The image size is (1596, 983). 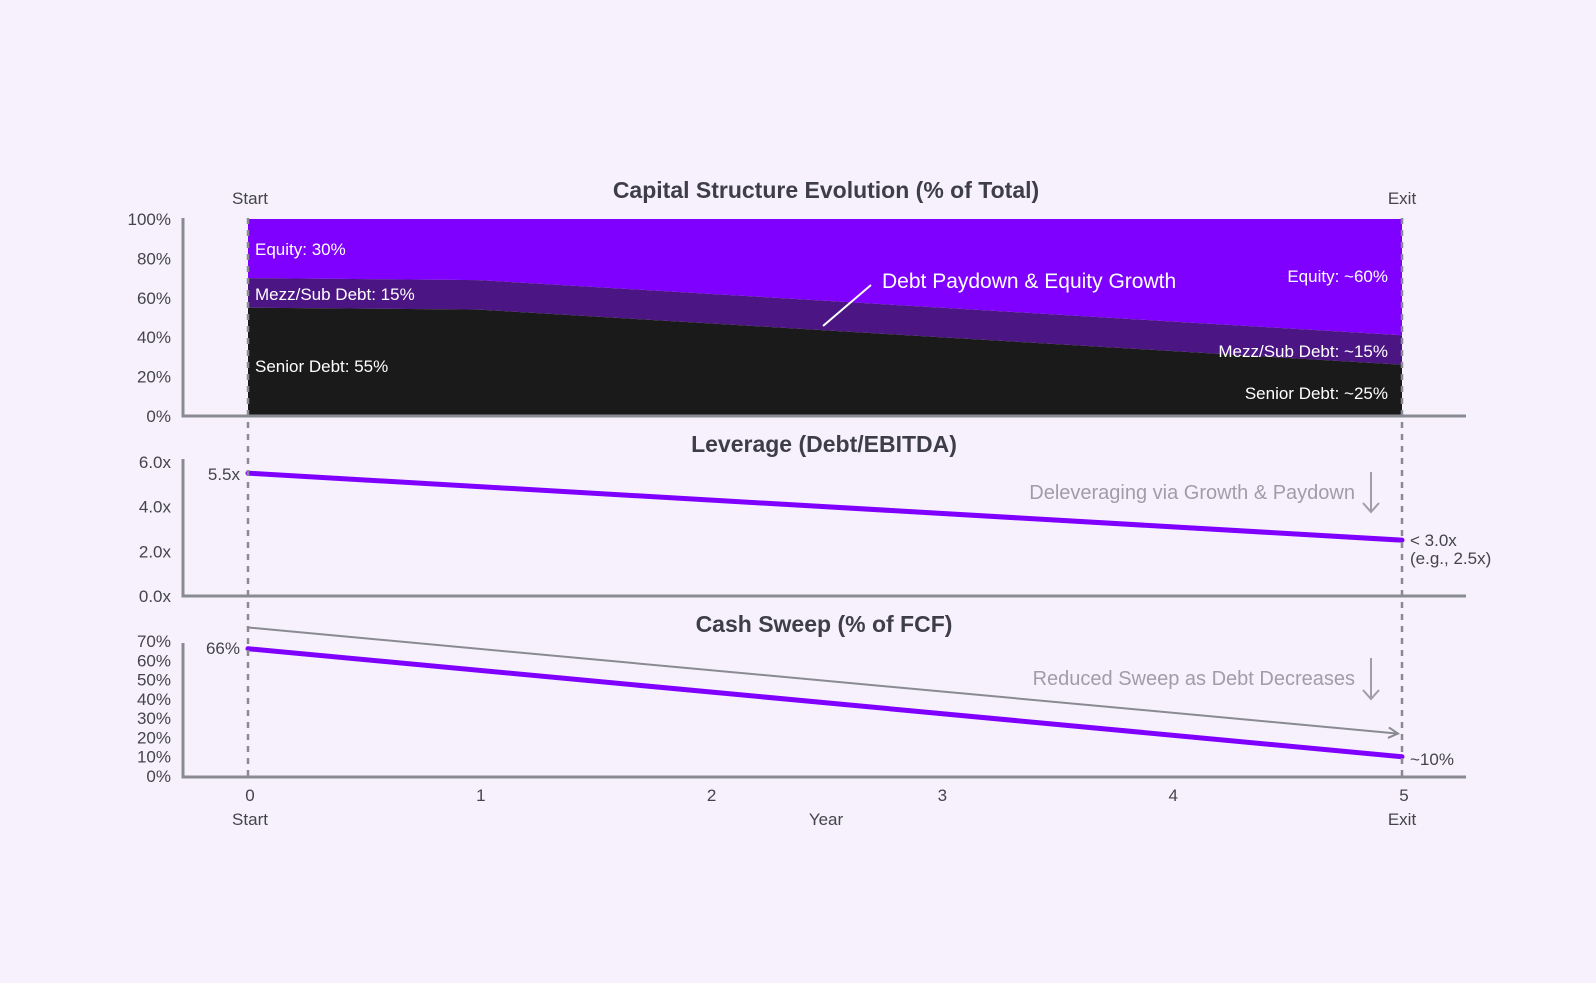 I want to click on cash-sweep-y-tick-label: 40%, so click(x=154, y=699).